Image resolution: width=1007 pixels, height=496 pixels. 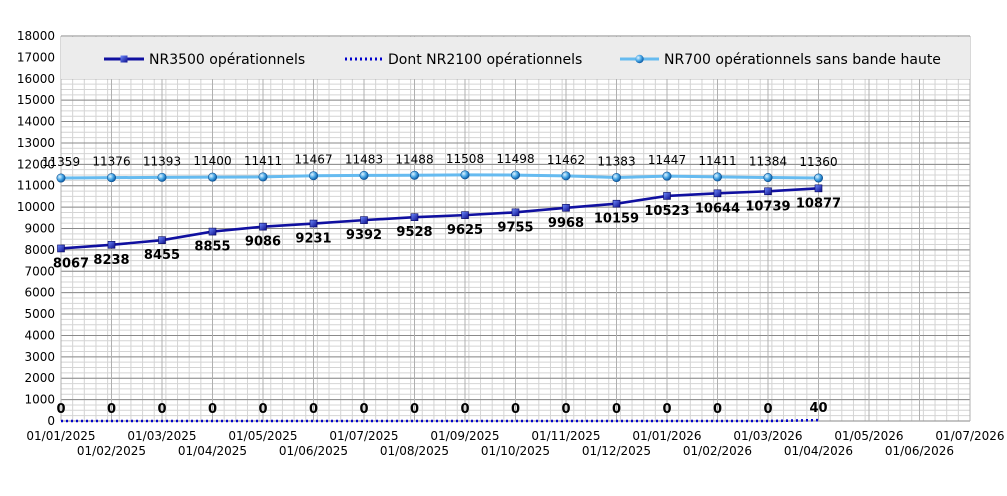 I want to click on y-tick-label: 10000, so click(x=36, y=207).